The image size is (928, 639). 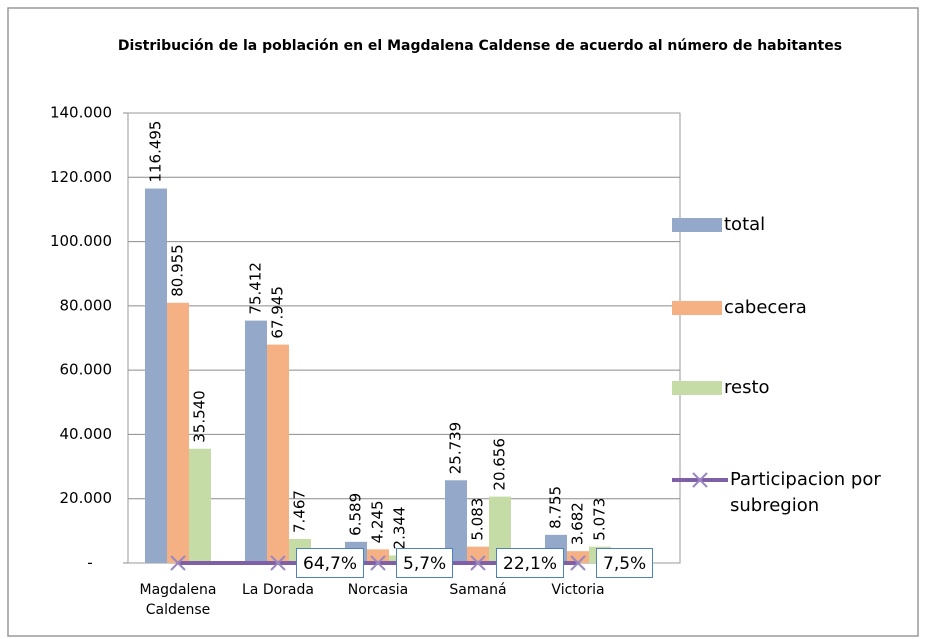 I want to click on x-tick-label: Magdalena Caldense, so click(x=178, y=600).